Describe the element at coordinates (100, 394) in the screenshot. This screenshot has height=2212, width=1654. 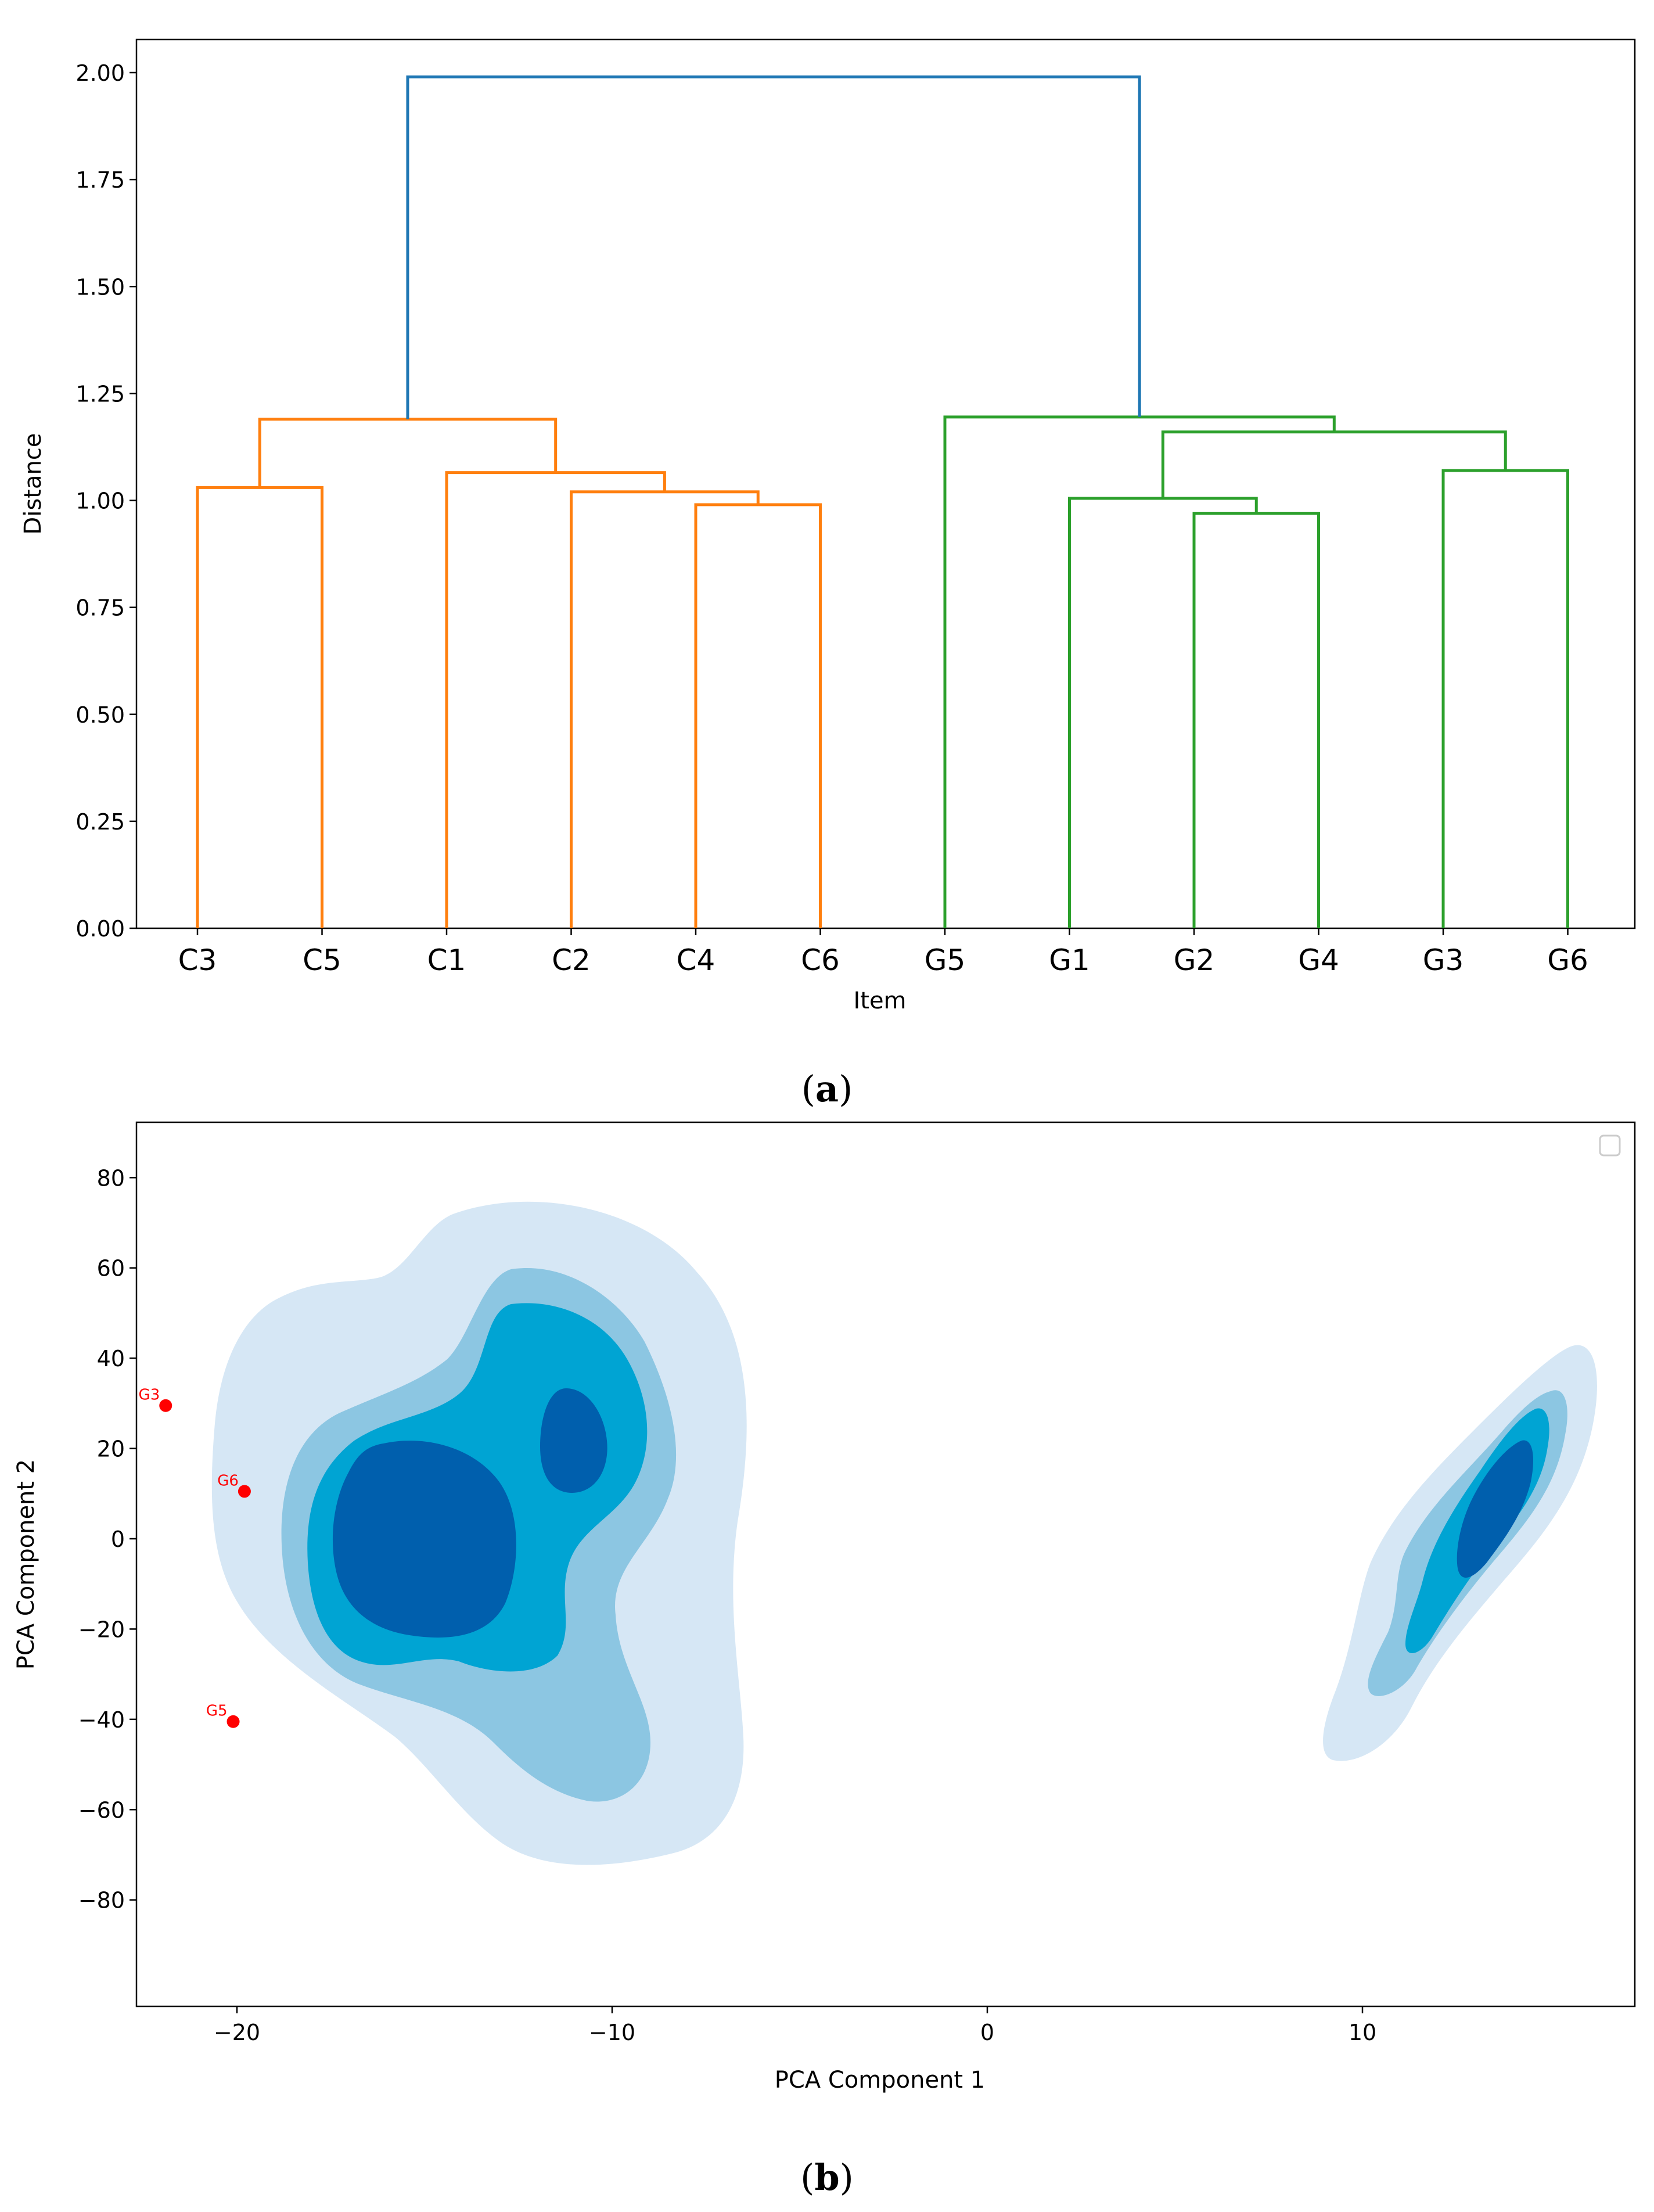
I see `dendrogram-y-tick-label: 1.25` at that location.